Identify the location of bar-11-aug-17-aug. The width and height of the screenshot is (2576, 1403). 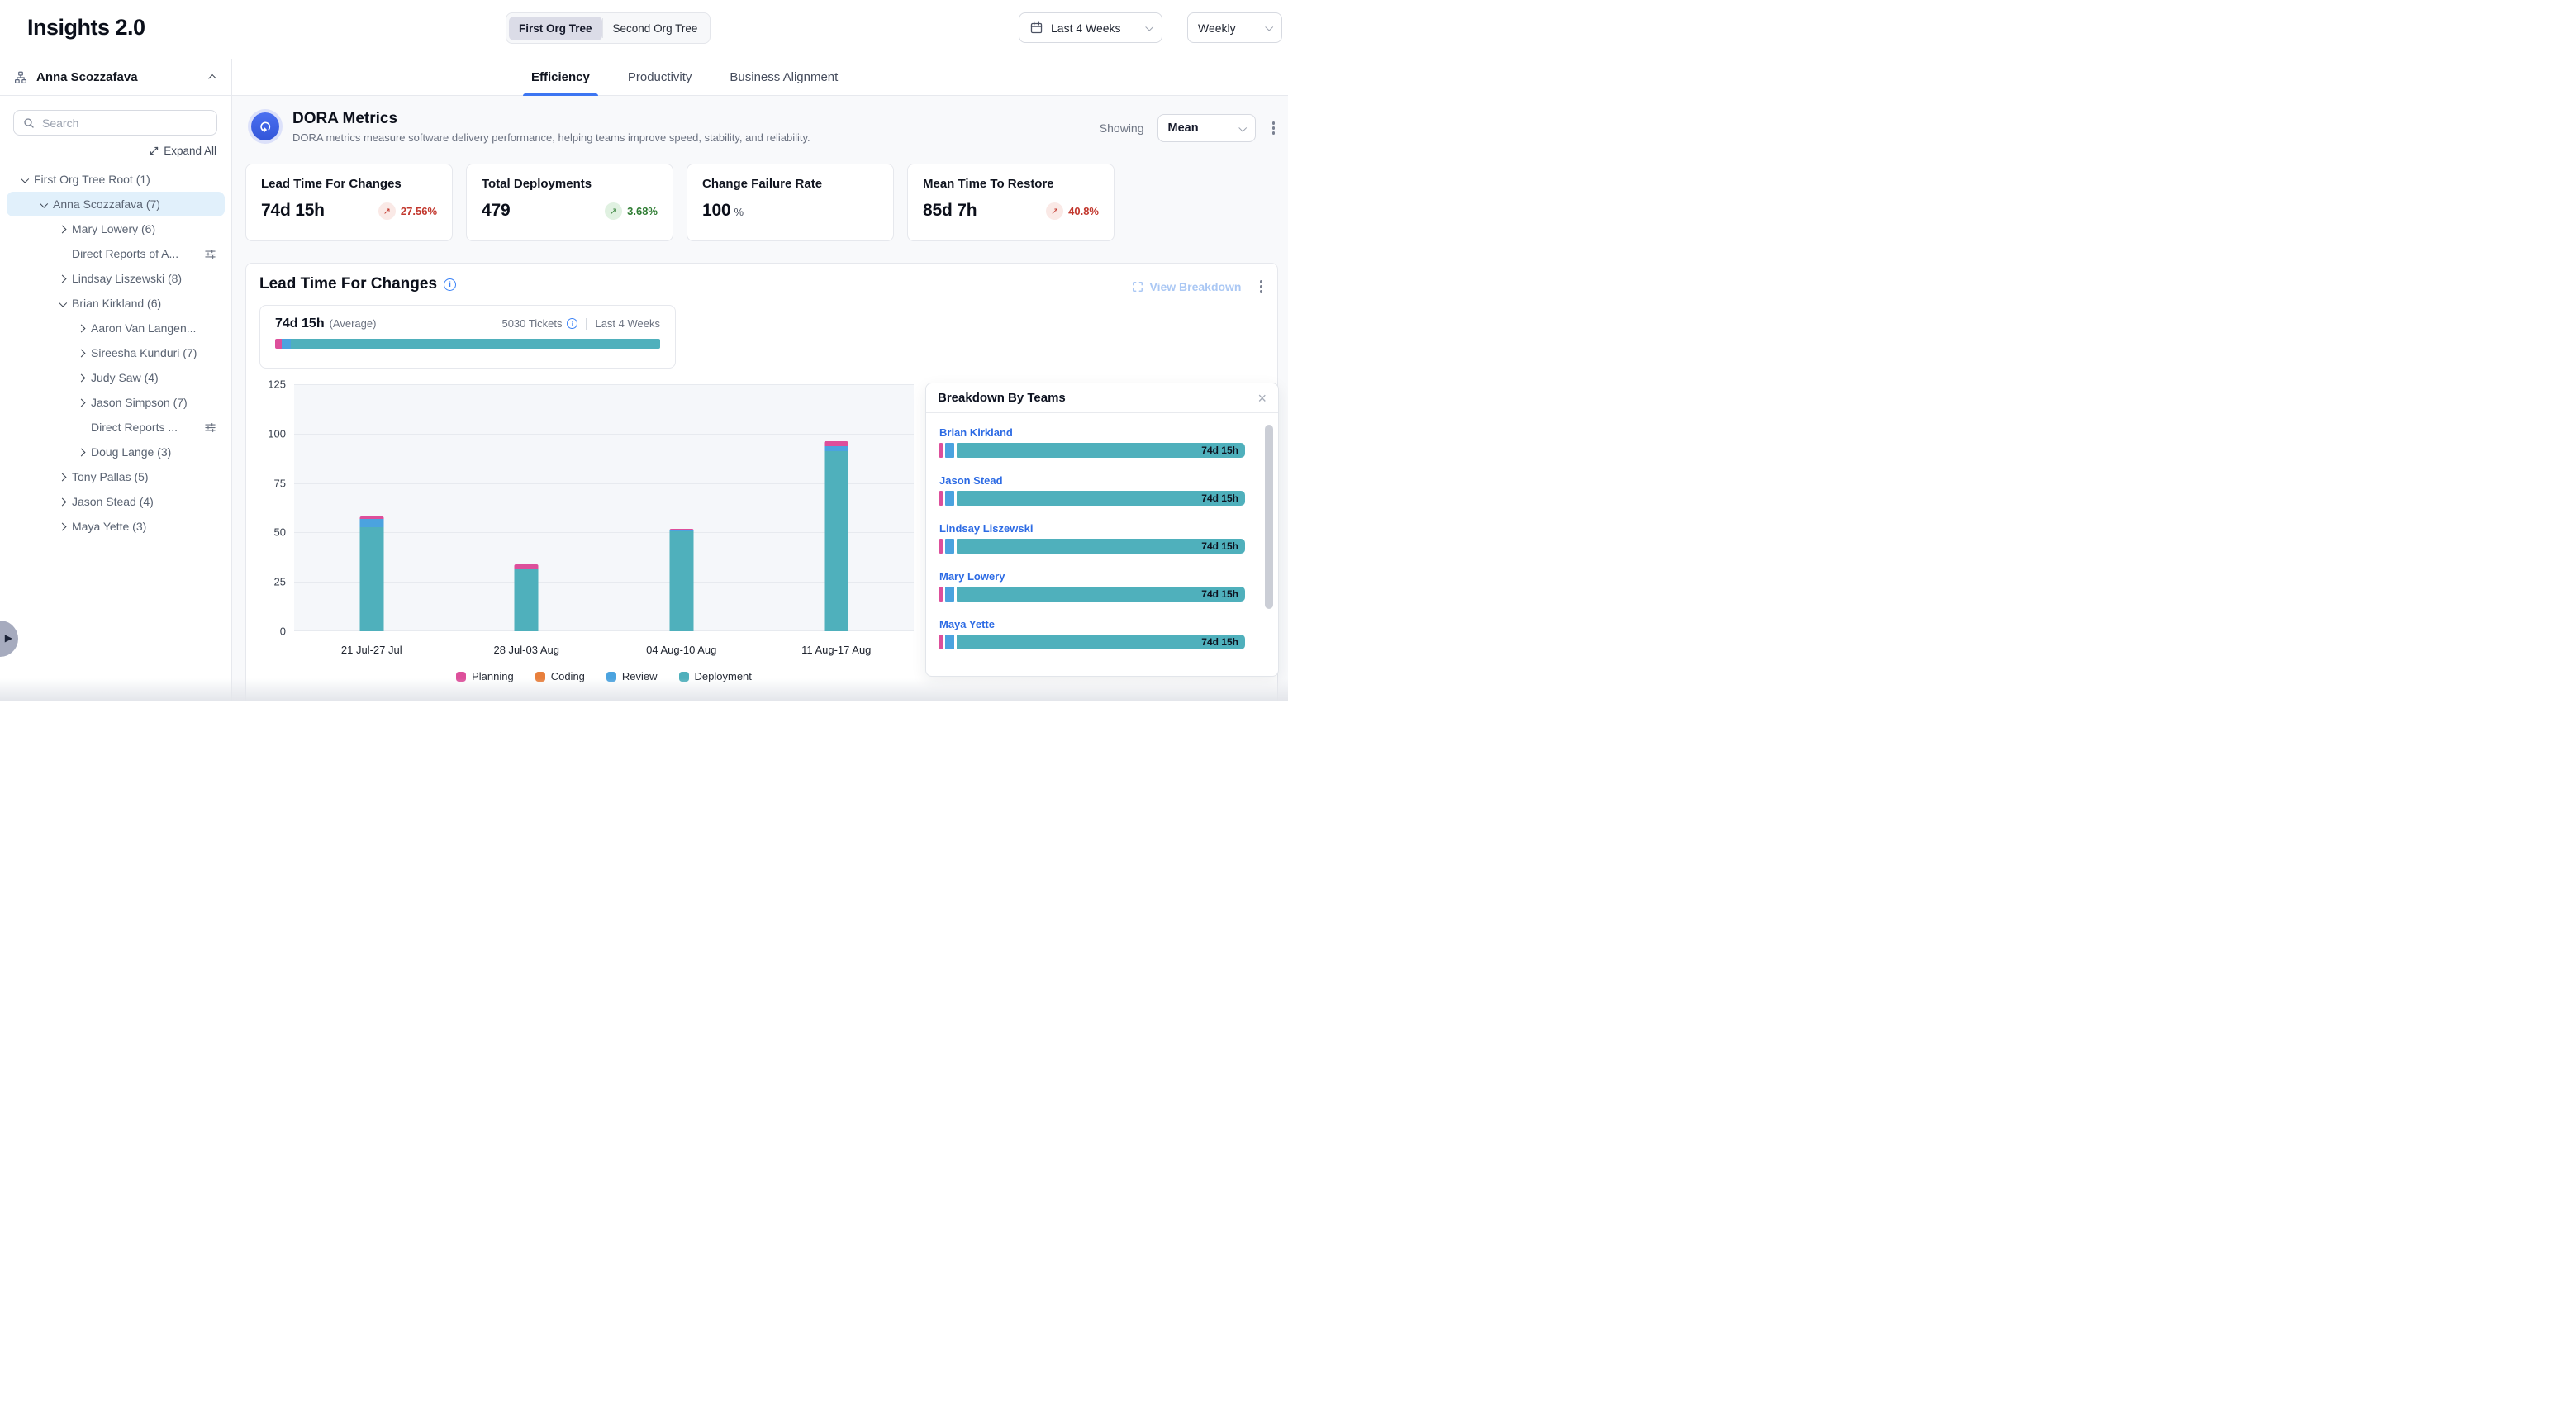
(836, 536).